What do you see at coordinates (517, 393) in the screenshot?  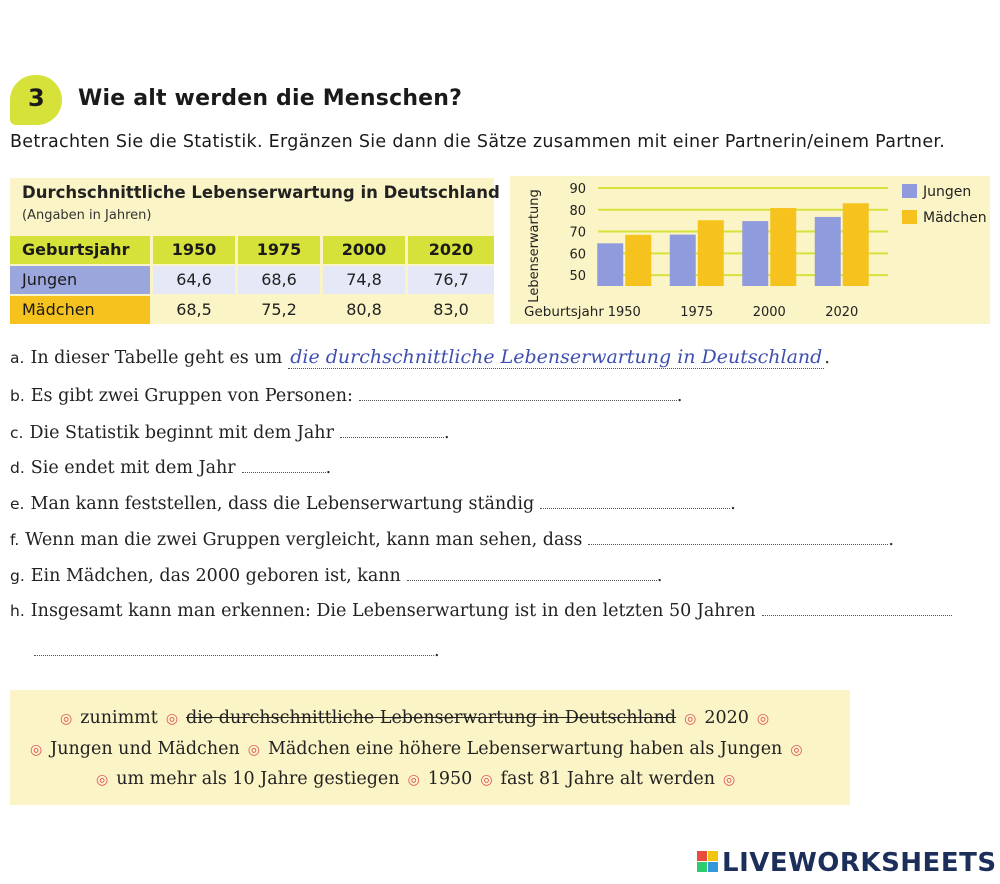 I see `answer-field-b` at bounding box center [517, 393].